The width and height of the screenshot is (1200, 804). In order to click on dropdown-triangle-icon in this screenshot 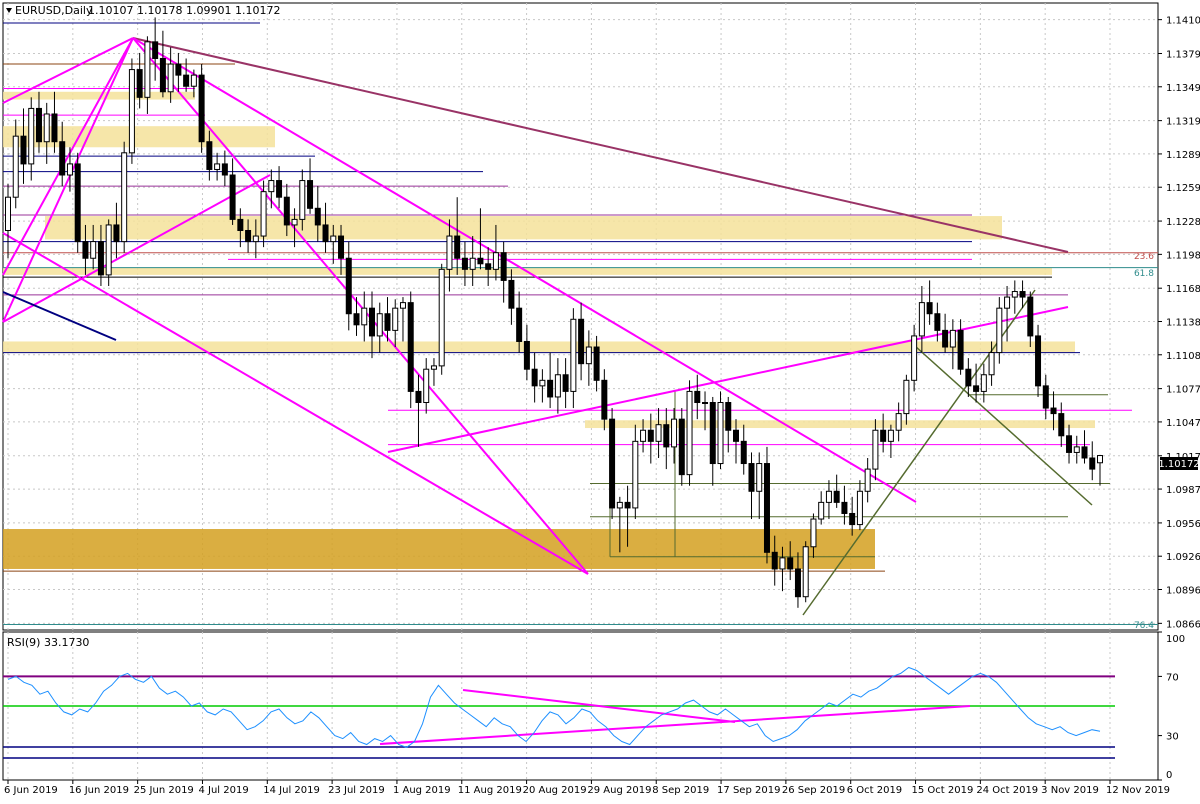, I will do `click(9, 10)`.